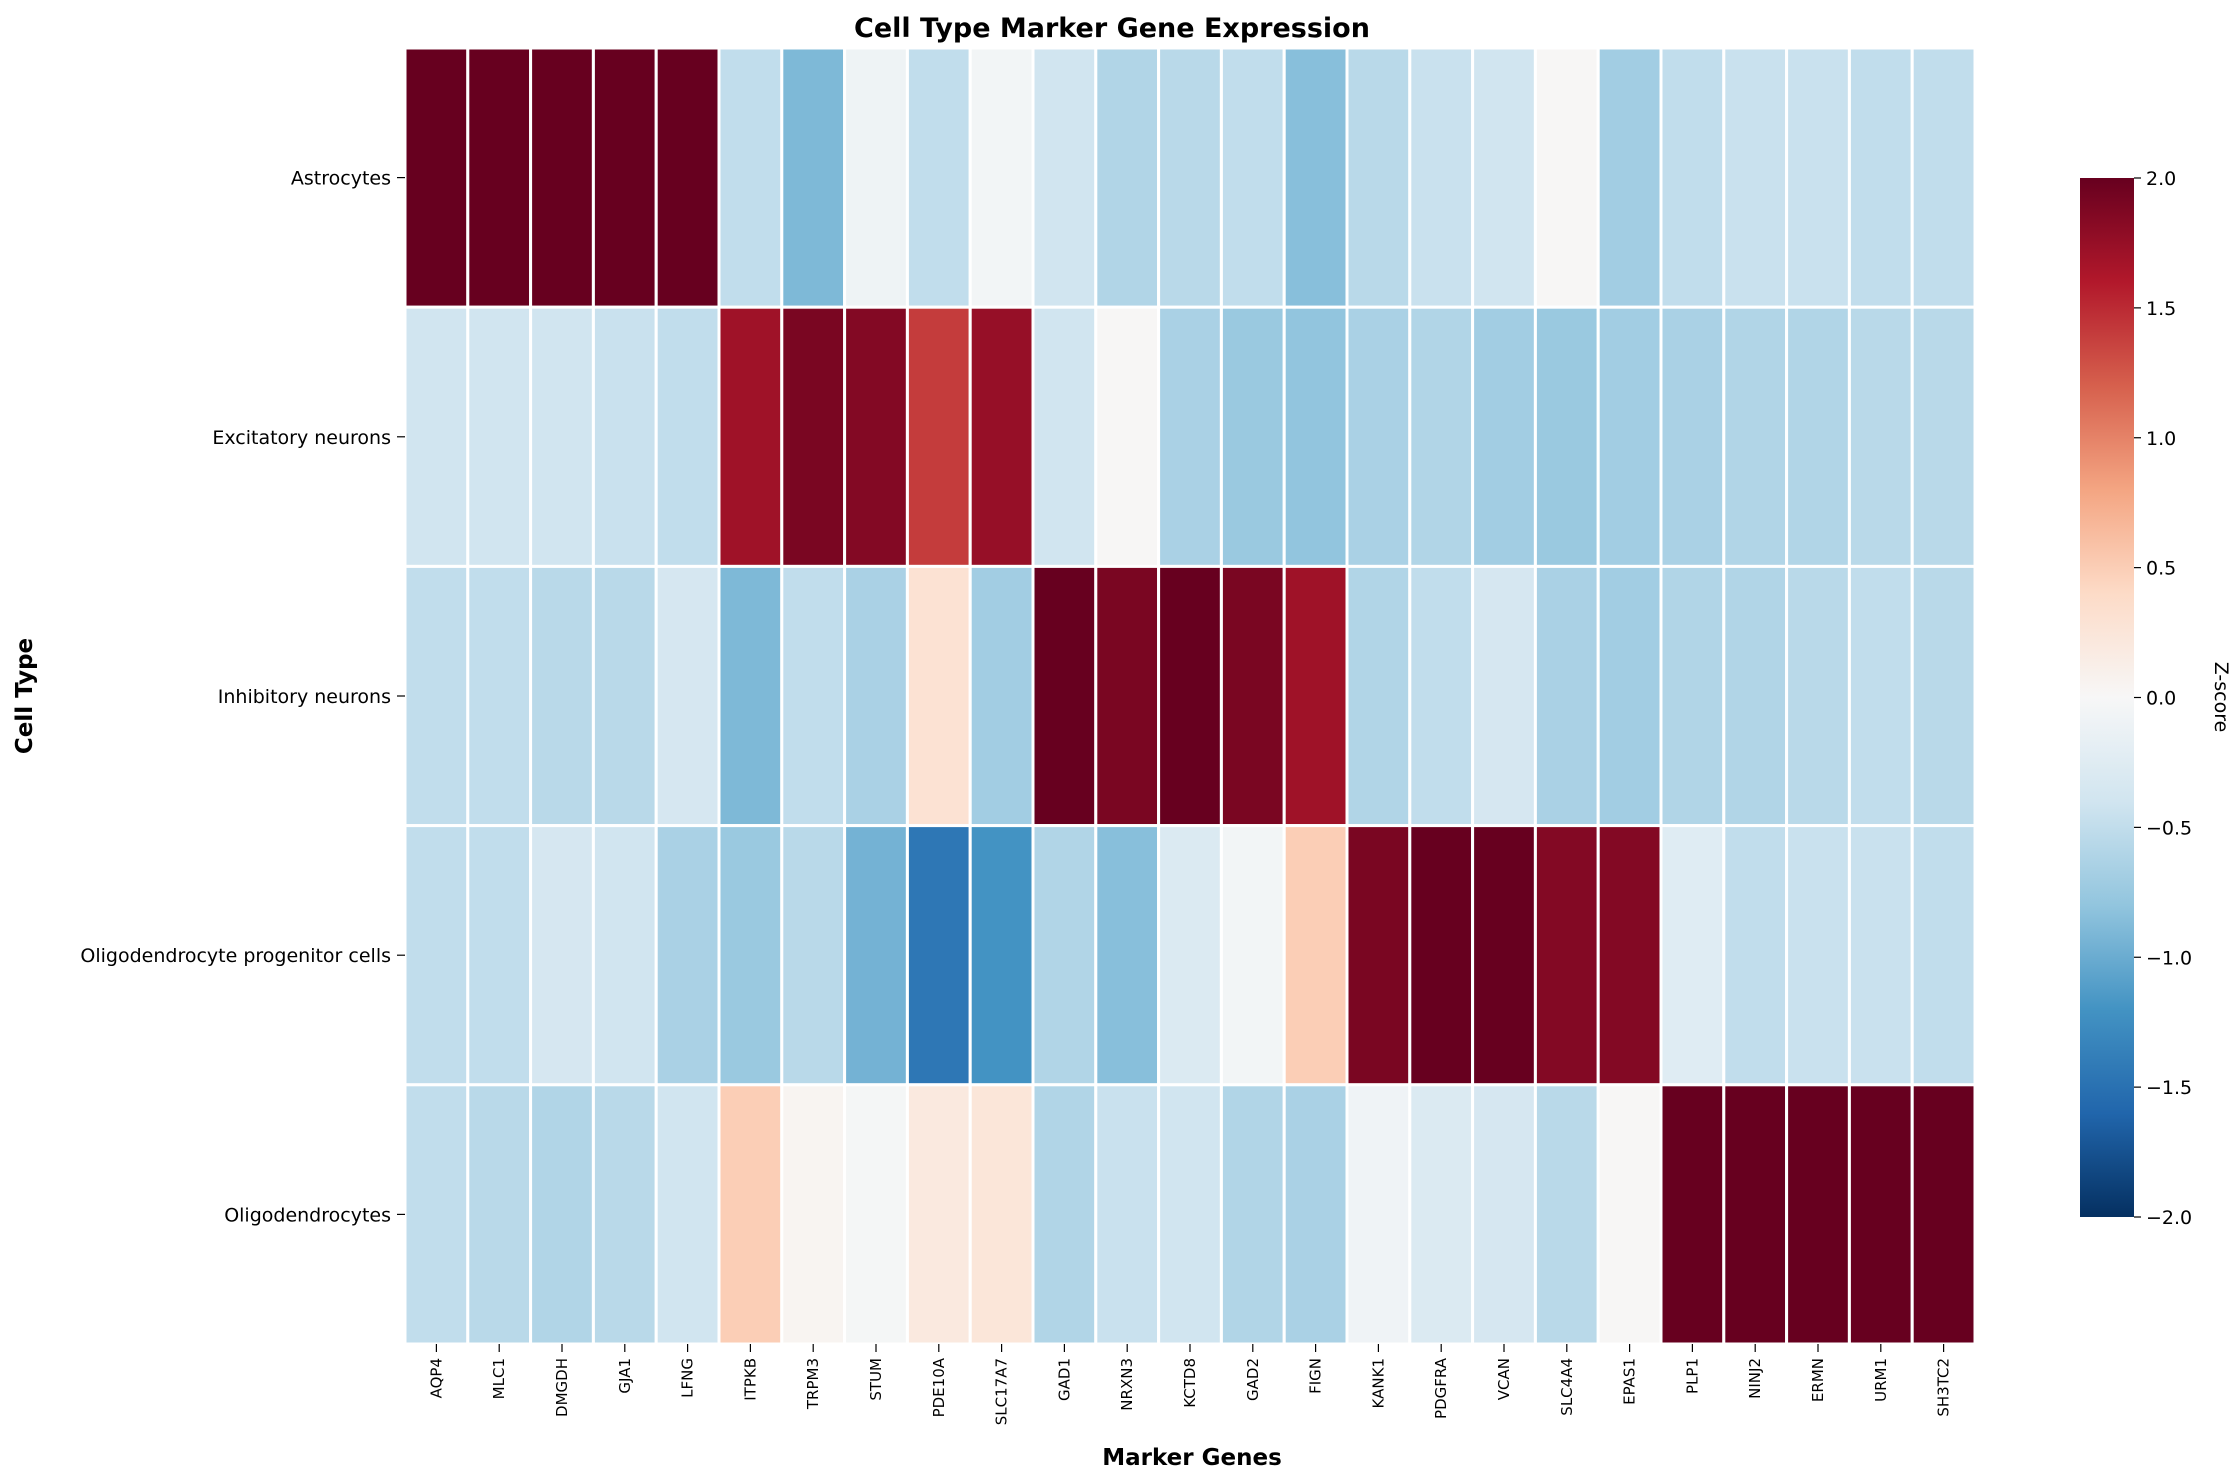  Describe the element at coordinates (1378, 1383) in the screenshot. I see `x-tick-label: KANK1` at that location.